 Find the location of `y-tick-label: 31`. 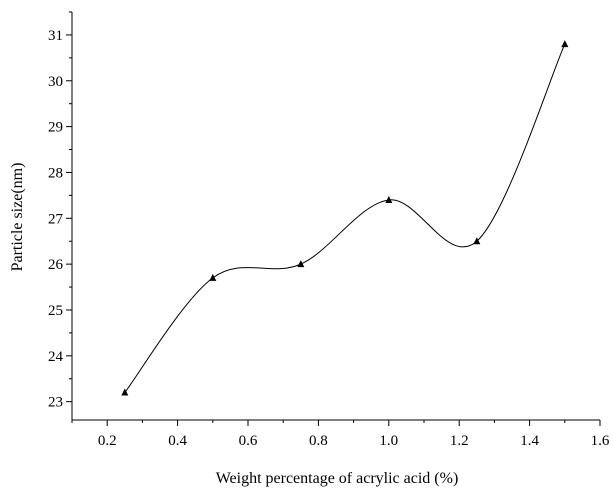

y-tick-label: 31 is located at coordinates (55, 36).